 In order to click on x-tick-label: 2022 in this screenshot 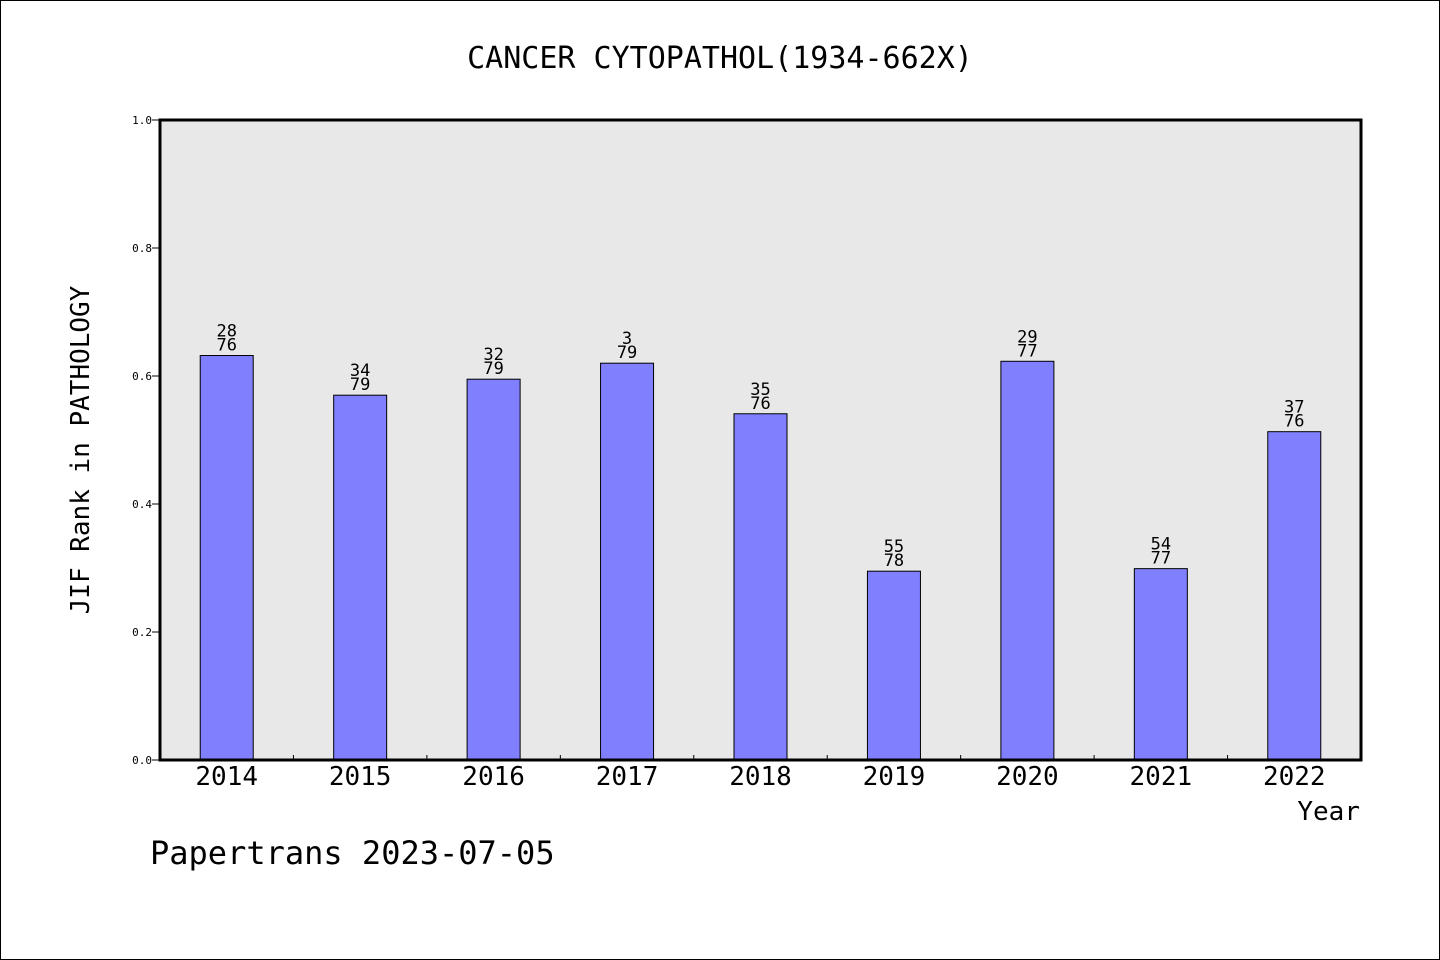, I will do `click(1294, 777)`.